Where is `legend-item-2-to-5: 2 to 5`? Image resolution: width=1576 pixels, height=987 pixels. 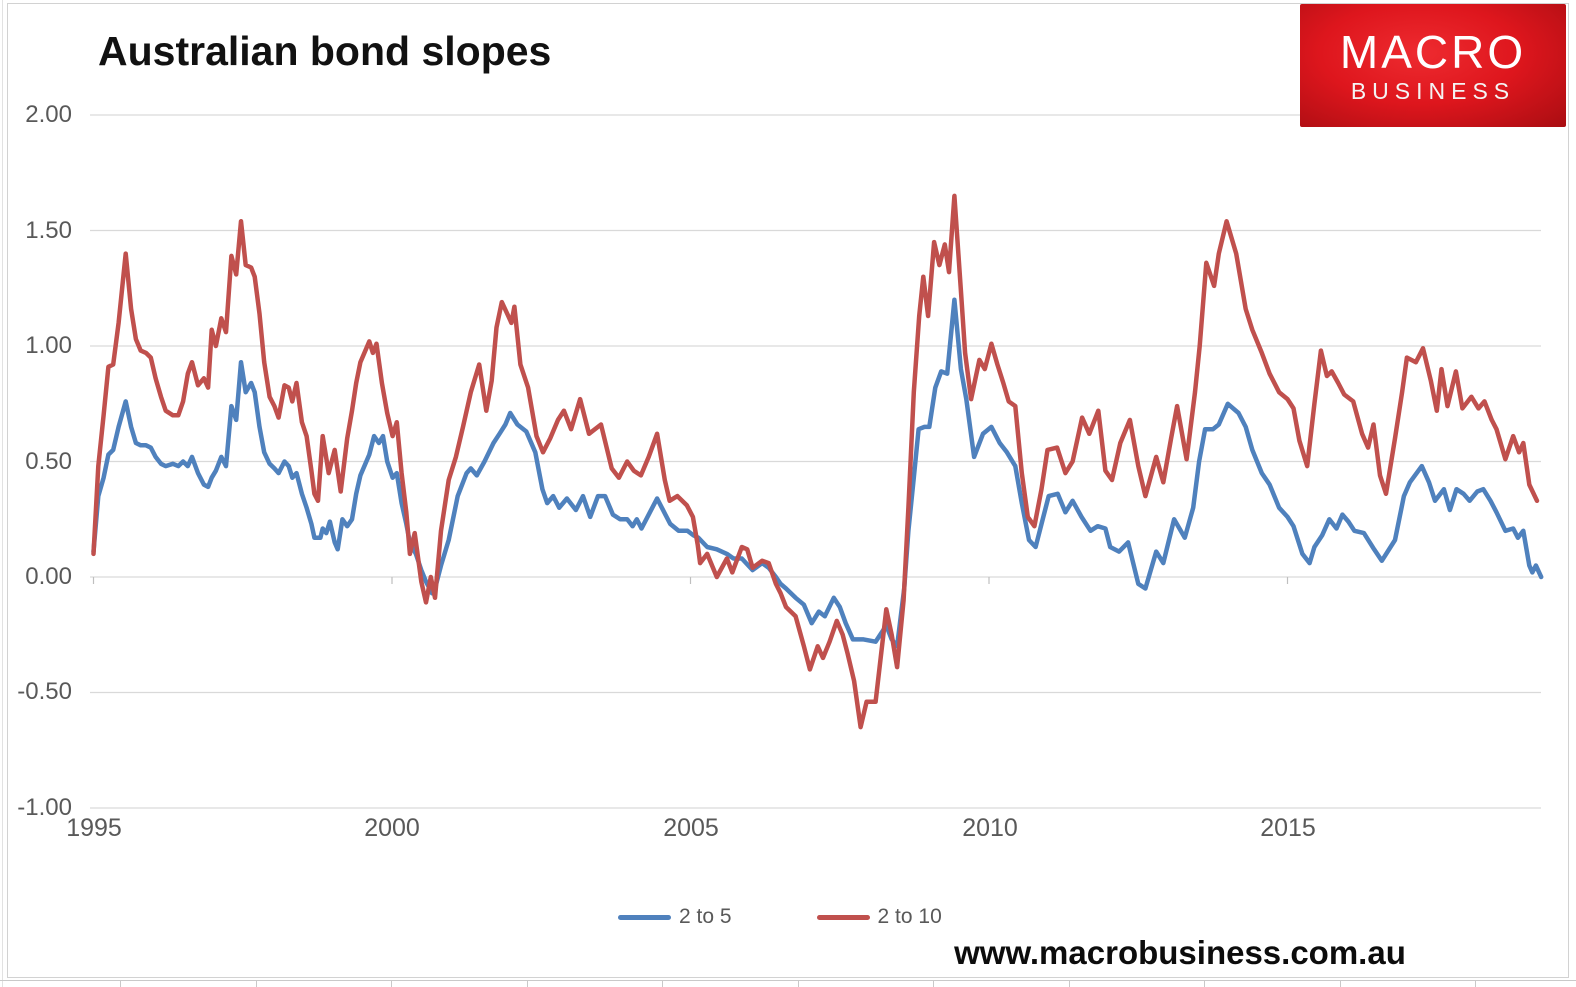 legend-item-2-to-5: 2 to 5 is located at coordinates (675, 917).